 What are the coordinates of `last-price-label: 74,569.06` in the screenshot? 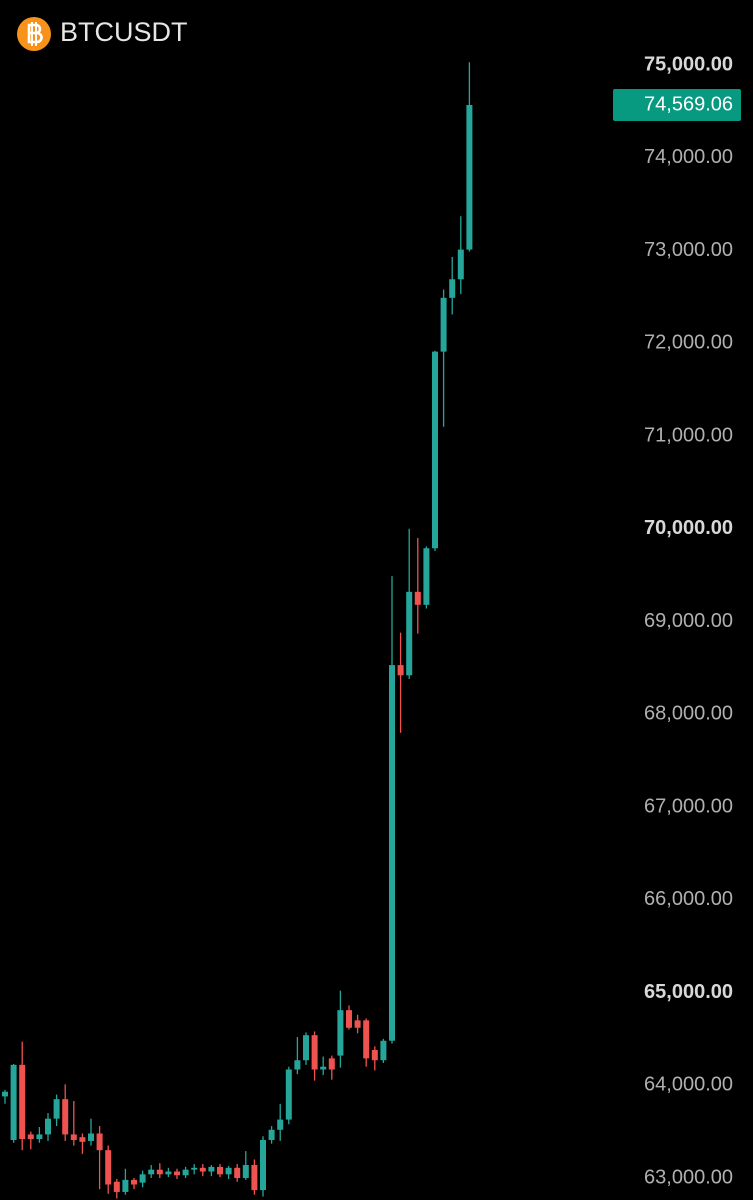 It's located at (688, 104).